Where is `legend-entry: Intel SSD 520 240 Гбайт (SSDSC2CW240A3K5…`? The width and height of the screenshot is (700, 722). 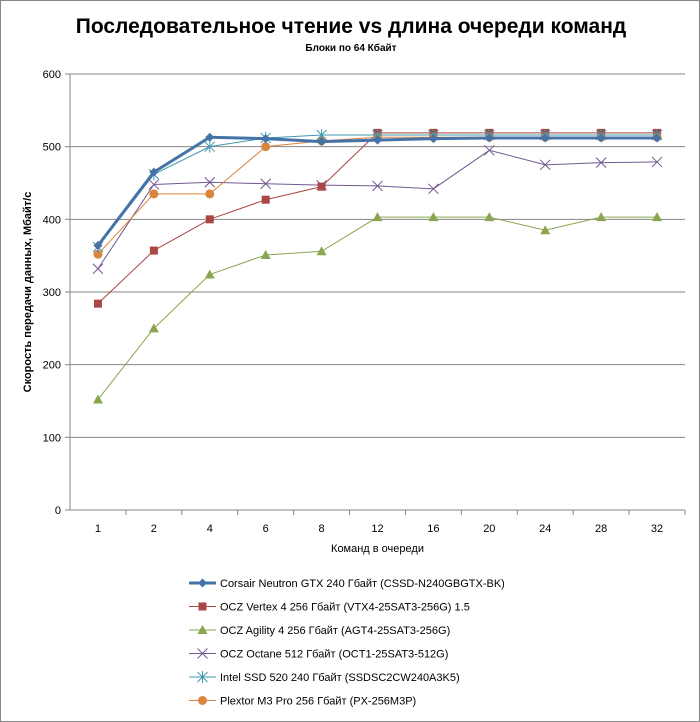
legend-entry: Intel SSD 520 240 Гбайт (SSDSC2CW240A3K5… is located at coordinates (324, 677).